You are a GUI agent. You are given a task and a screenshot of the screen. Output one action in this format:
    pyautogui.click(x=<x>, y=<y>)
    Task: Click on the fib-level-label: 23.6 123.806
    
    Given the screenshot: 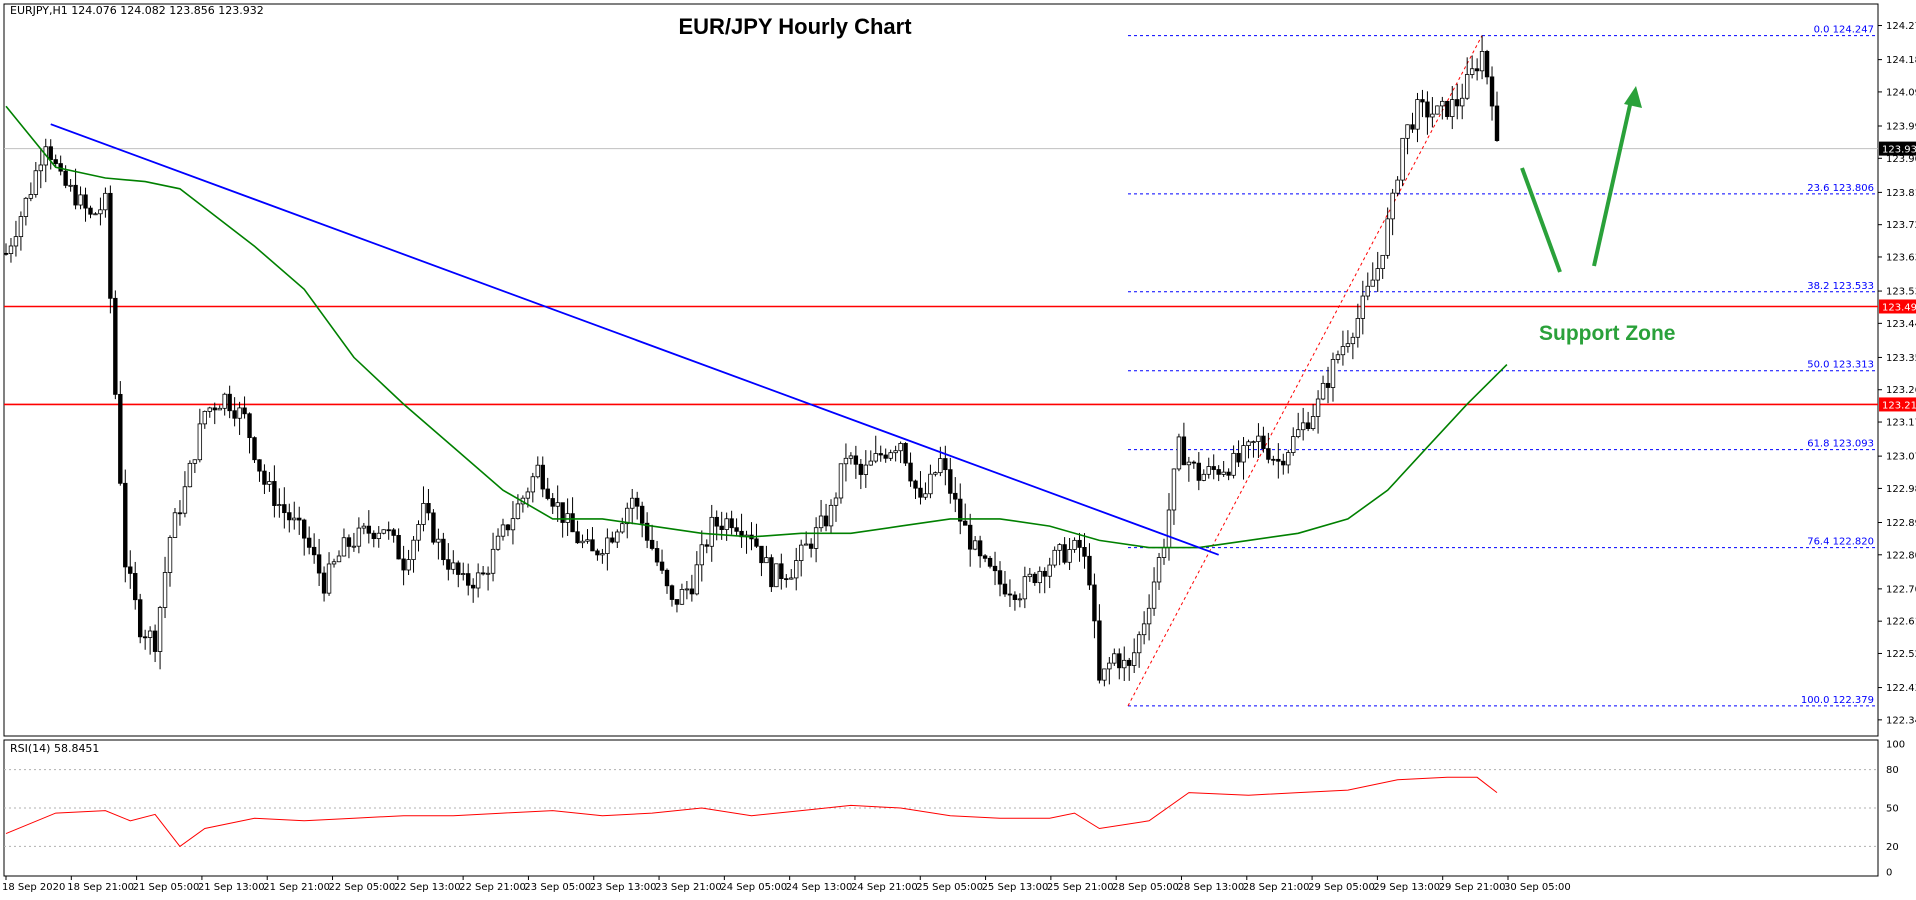 What is the action you would take?
    pyautogui.click(x=1840, y=188)
    